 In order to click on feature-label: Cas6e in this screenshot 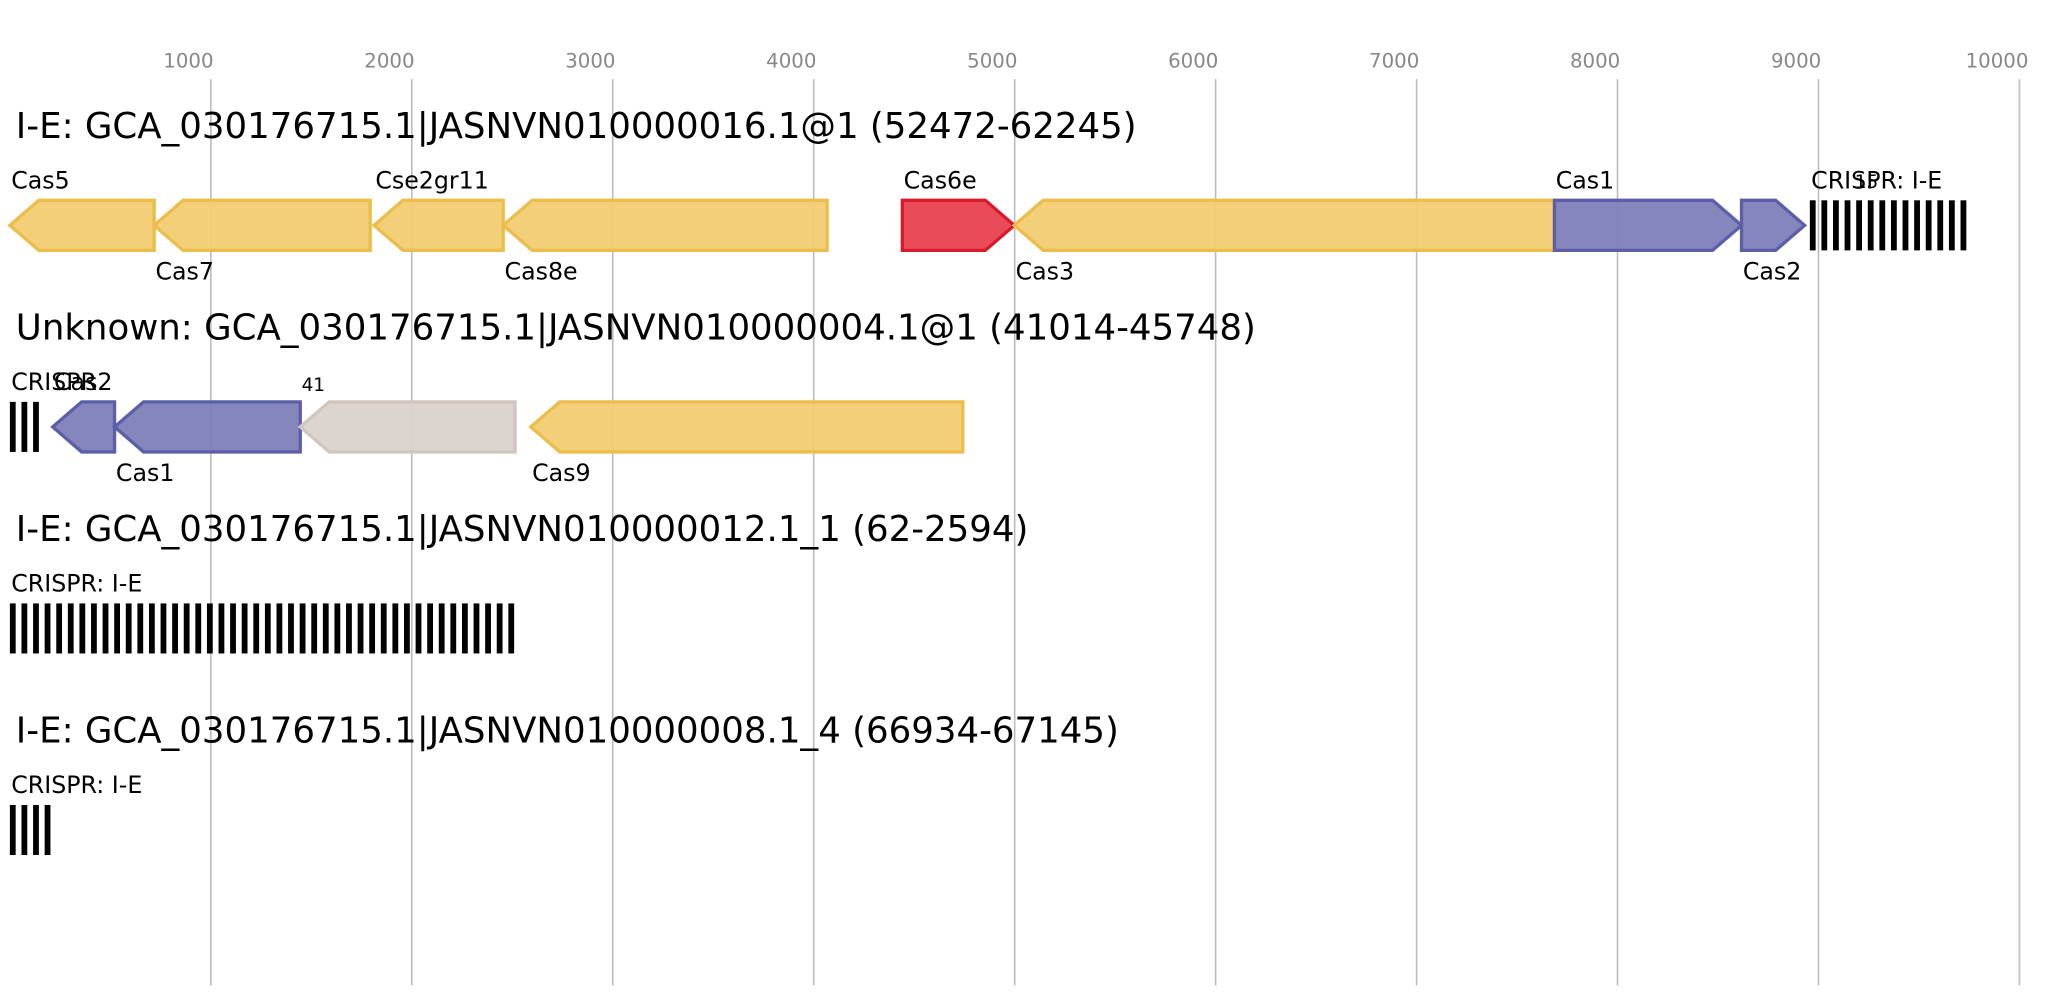, I will do `click(940, 180)`.